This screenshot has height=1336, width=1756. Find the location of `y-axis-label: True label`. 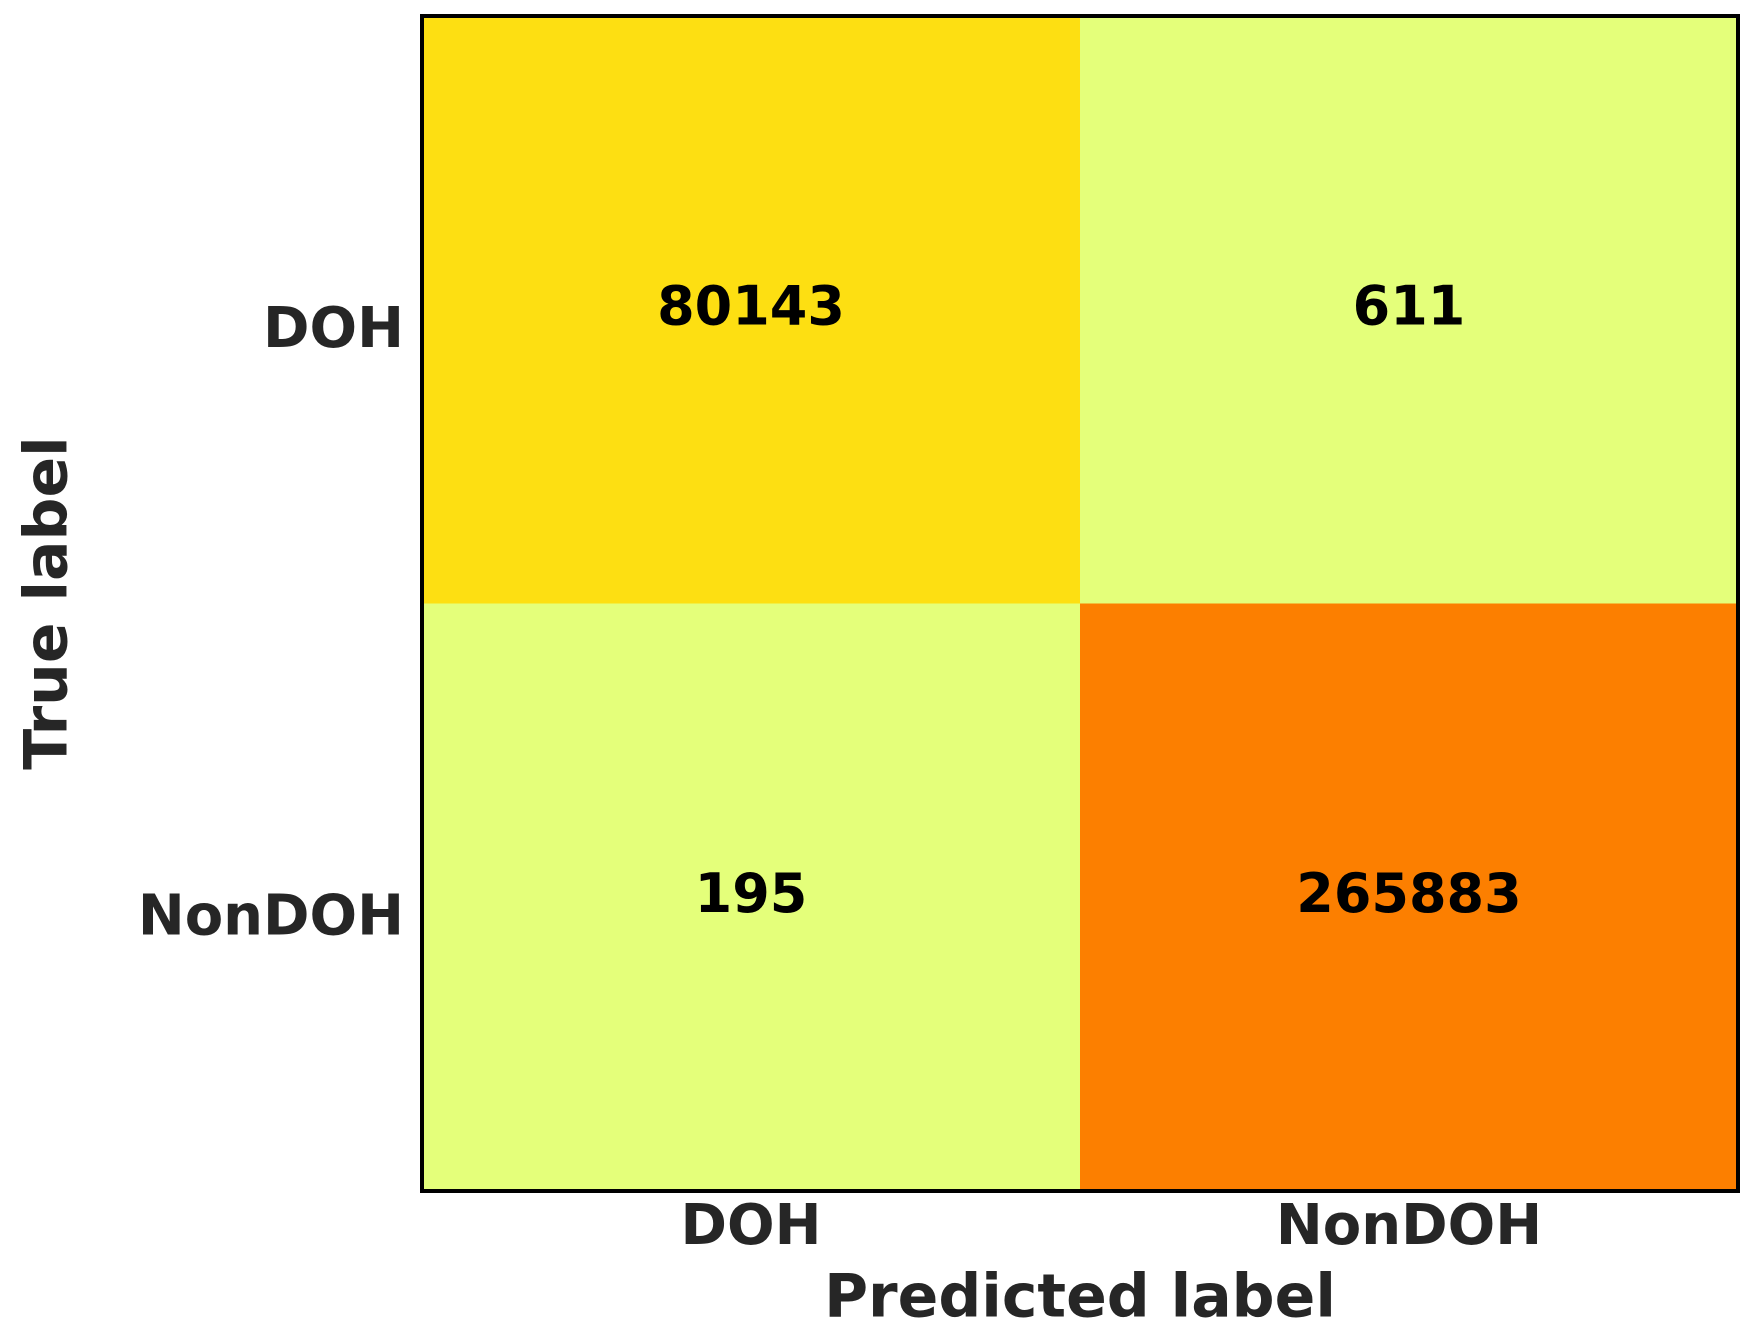

y-axis-label: True label is located at coordinates (47, 603).